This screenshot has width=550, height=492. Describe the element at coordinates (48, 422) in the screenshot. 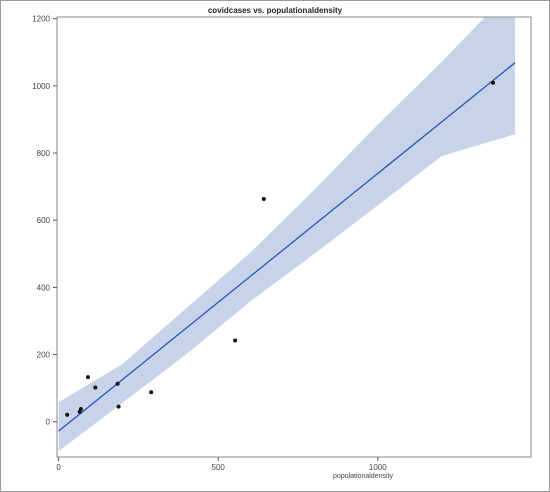

I see `y-tick-label: 0` at that location.